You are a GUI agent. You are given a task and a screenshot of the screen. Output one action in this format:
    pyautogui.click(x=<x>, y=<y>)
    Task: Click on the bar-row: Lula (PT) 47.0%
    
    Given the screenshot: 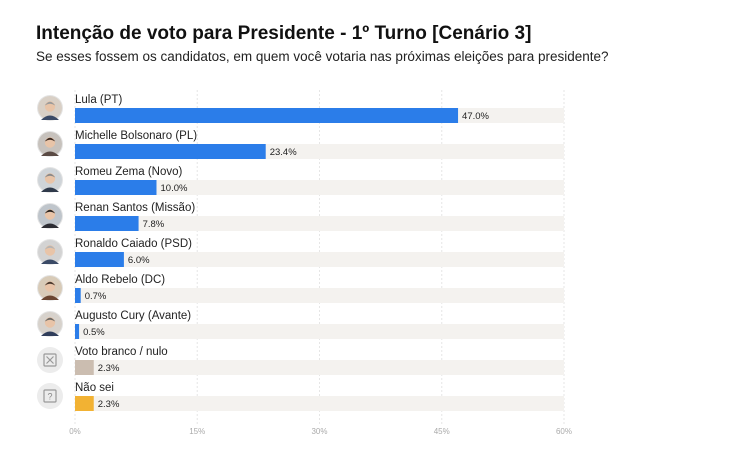 What is the action you would take?
    pyautogui.click(x=300, y=108)
    